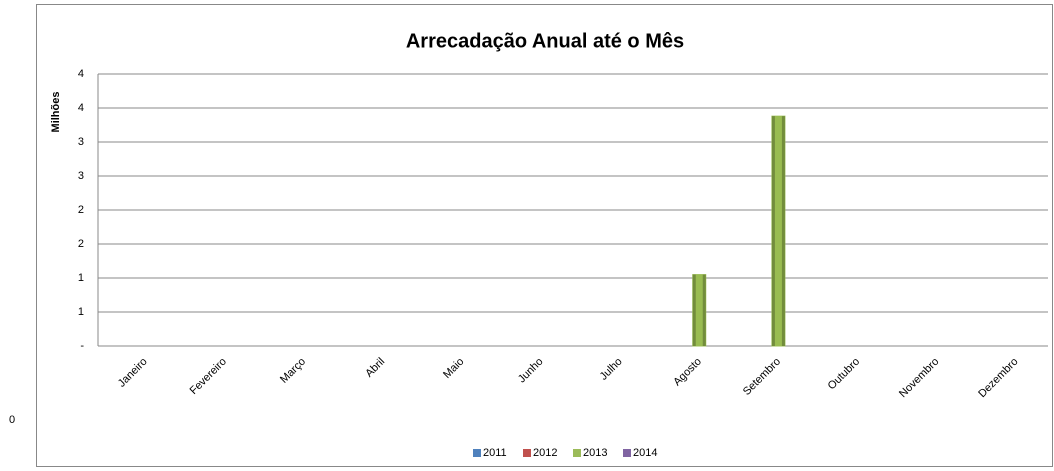 The height and width of the screenshot is (471, 1054). I want to click on legend-label: 2012, so click(545, 453).